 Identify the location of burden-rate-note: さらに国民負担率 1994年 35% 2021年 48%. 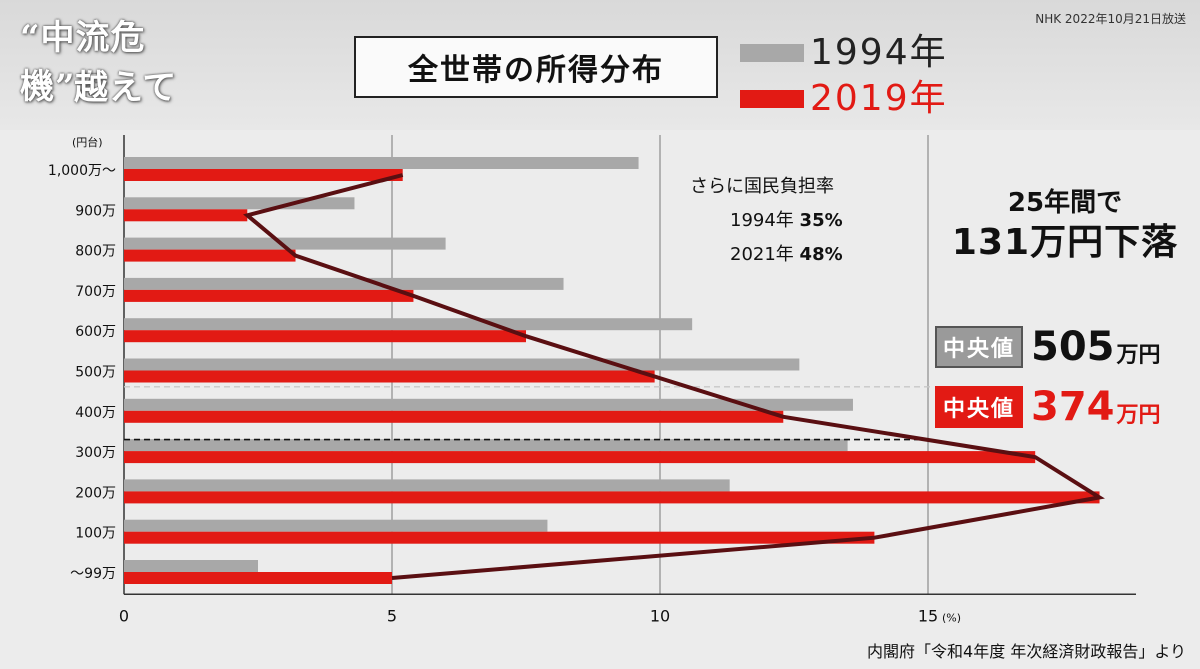
(766, 221).